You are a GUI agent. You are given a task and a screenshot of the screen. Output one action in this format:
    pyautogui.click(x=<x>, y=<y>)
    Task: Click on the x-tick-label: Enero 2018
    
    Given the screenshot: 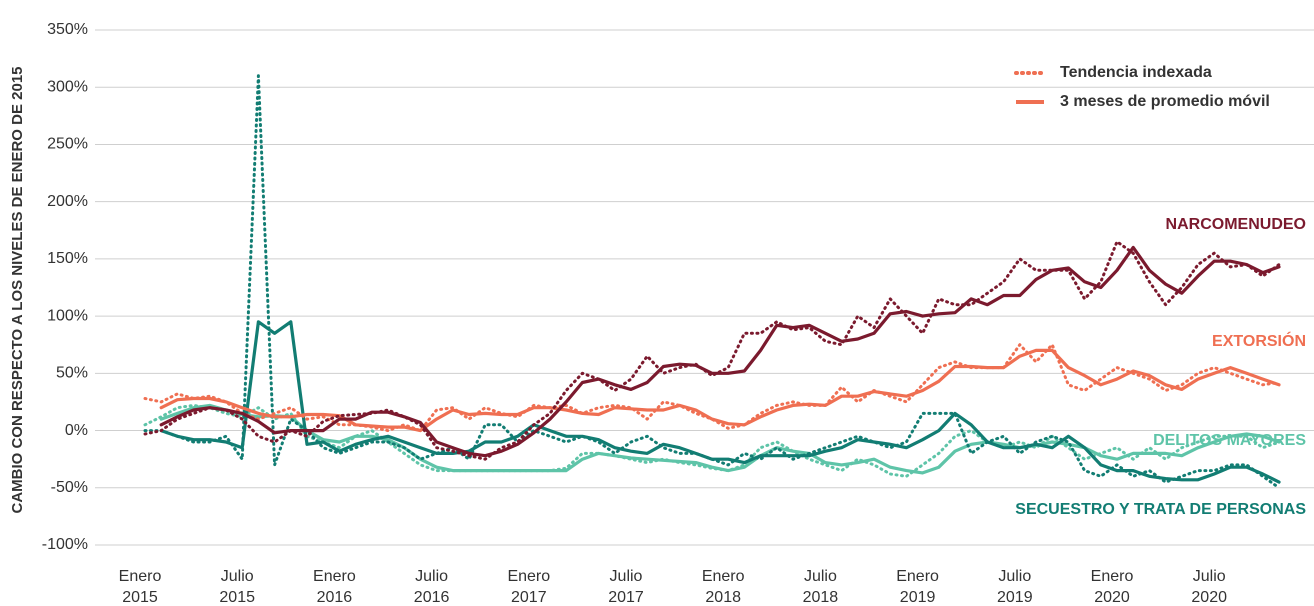 What is the action you would take?
    pyautogui.click(x=723, y=587)
    